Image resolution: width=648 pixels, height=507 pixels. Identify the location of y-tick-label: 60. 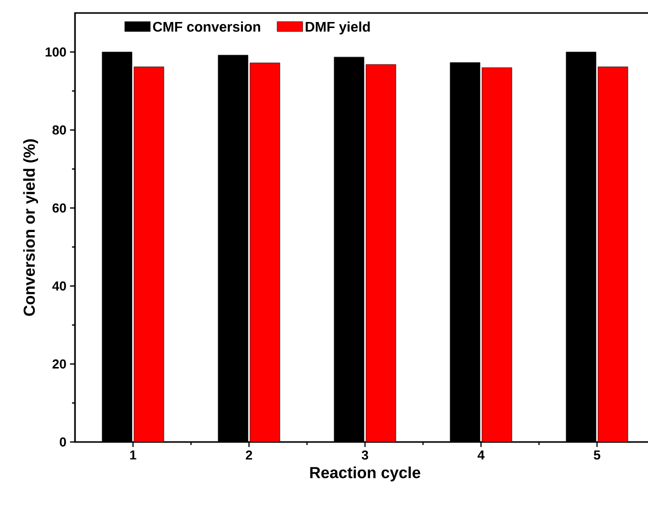
(59, 208).